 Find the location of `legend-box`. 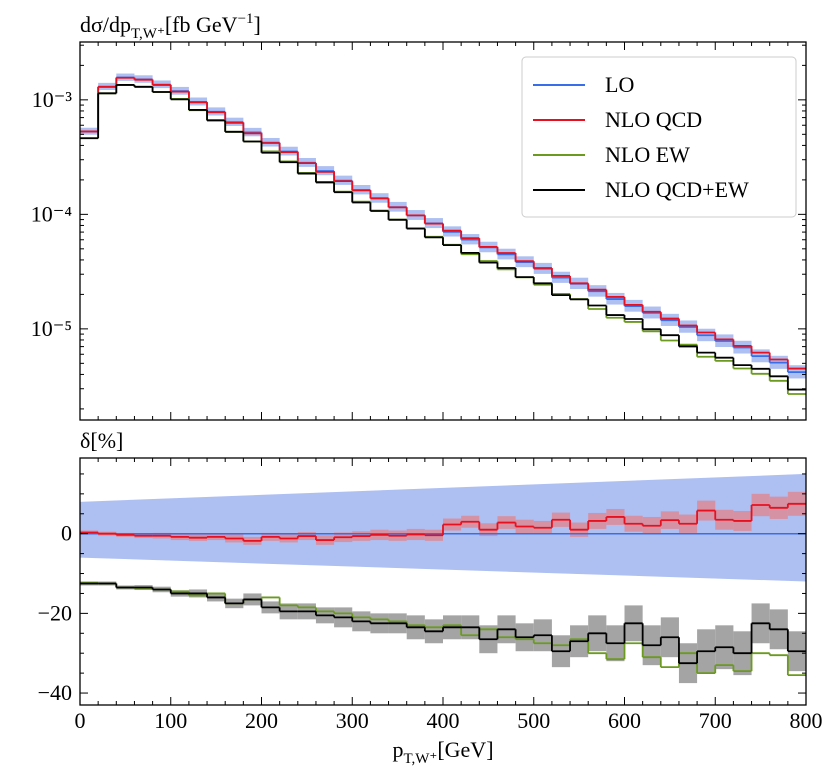

legend-box is located at coordinates (659, 137).